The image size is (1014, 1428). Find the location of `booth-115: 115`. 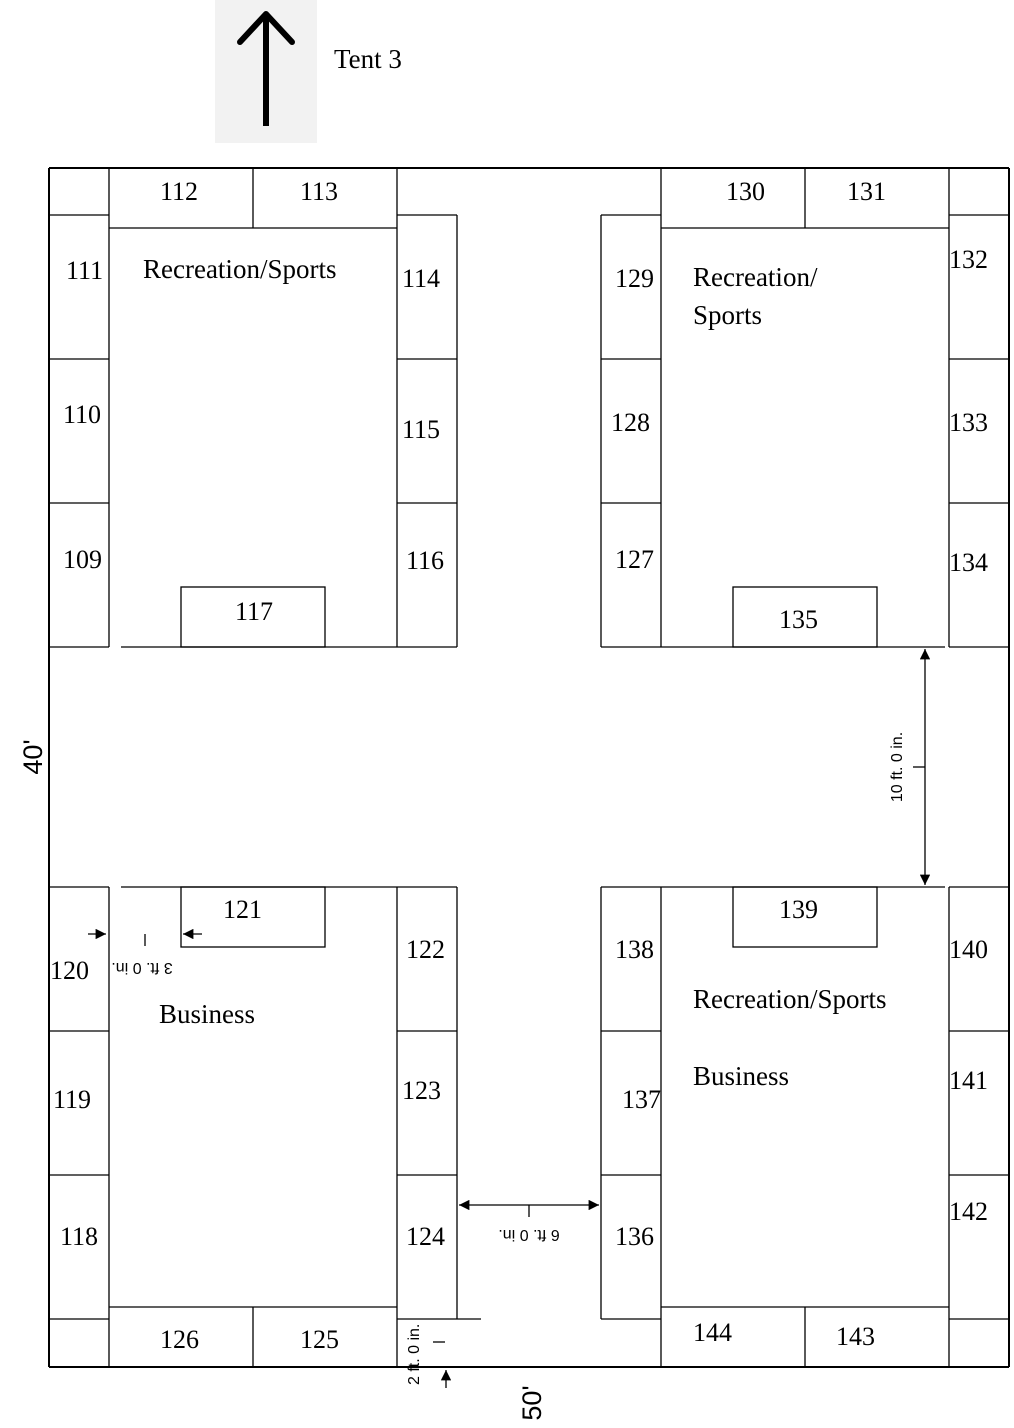

booth-115: 115 is located at coordinates (421, 429).